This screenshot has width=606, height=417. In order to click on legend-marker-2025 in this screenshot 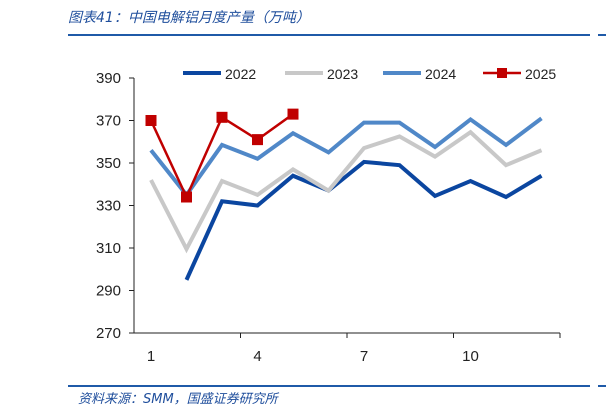, I will do `click(502, 73)`.